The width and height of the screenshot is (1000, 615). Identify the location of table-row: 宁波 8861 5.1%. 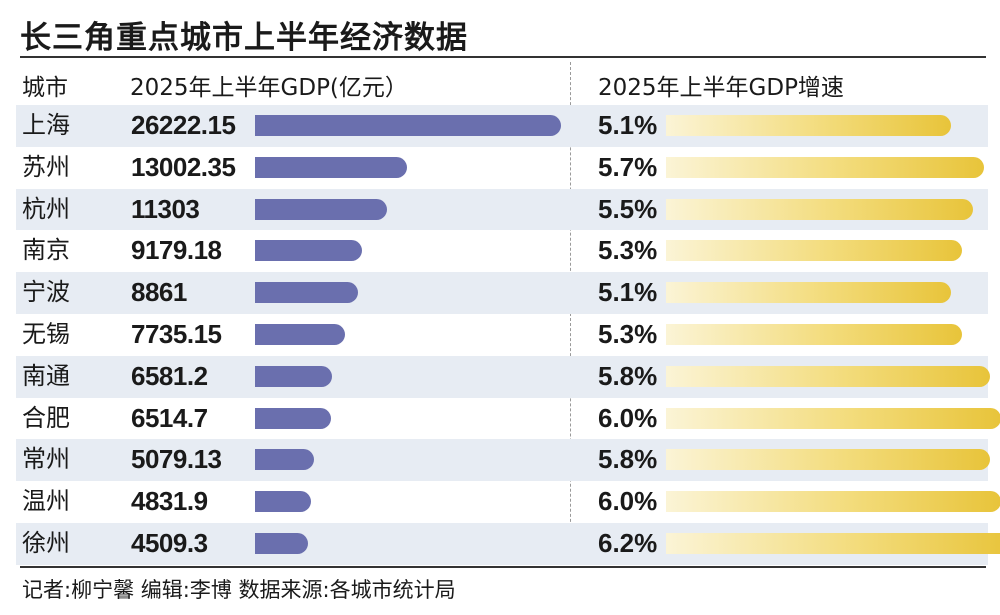
(502, 293).